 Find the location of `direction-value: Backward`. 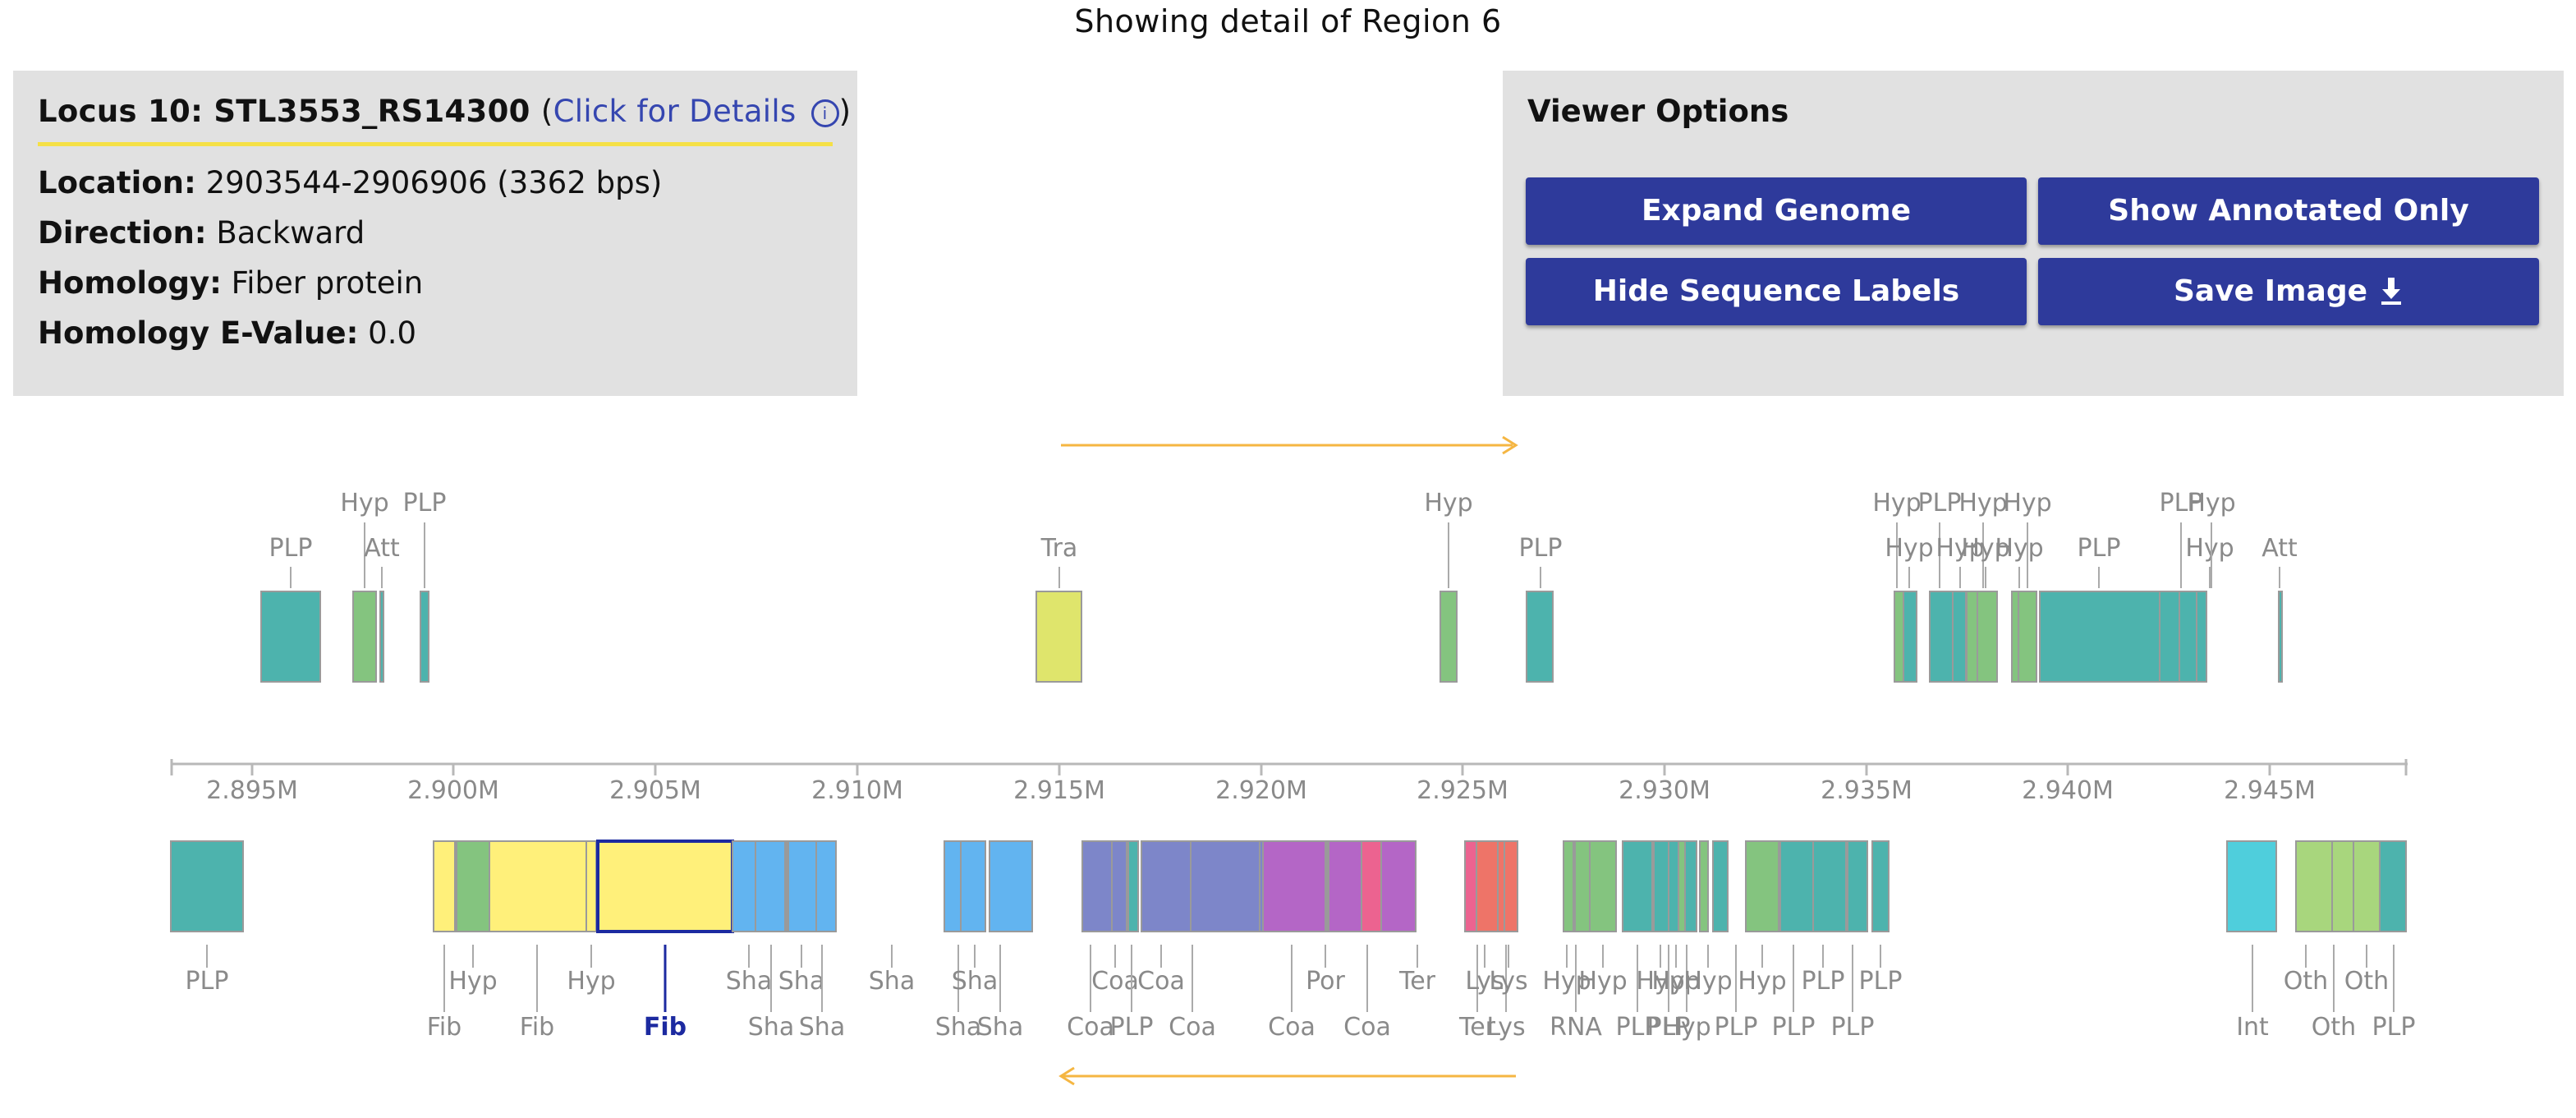

direction-value: Backward is located at coordinates (290, 233).